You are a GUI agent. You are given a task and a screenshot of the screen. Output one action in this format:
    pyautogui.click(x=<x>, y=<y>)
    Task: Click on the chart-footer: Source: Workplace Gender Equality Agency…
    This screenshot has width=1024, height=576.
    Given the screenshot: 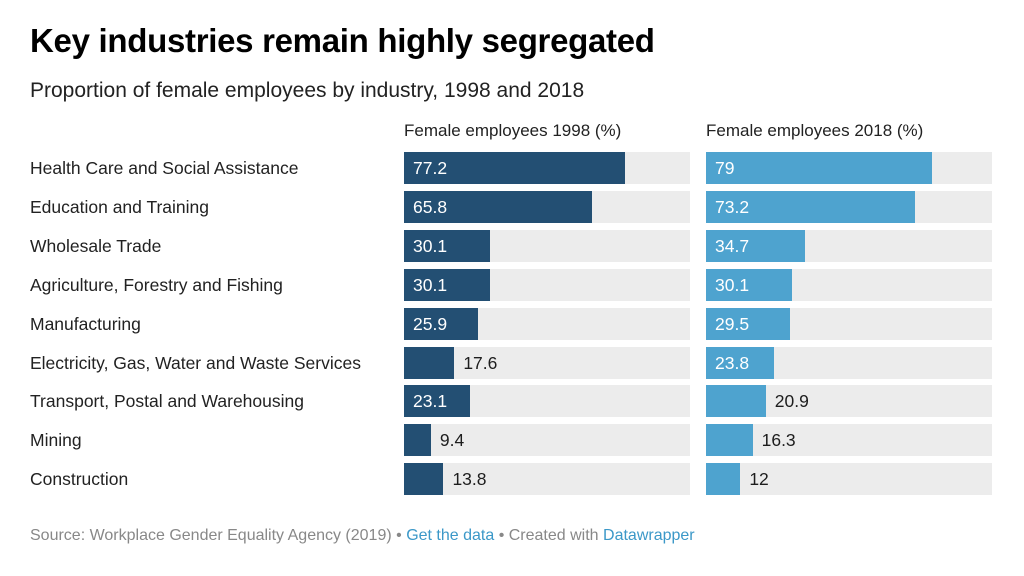 What is the action you would take?
    pyautogui.click(x=362, y=536)
    